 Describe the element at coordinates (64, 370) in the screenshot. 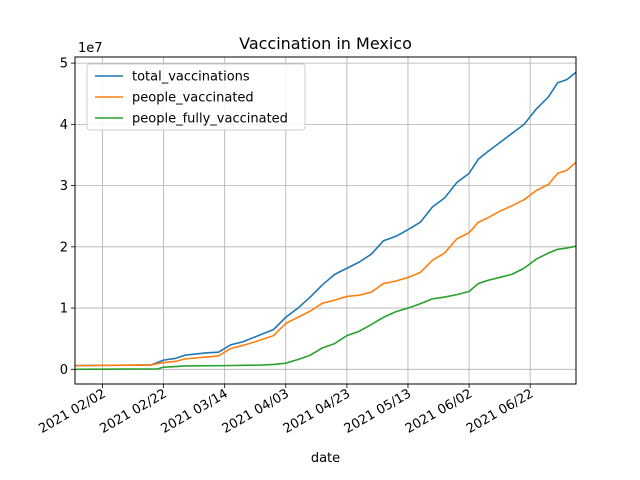

I see `y-tick-label: 0` at that location.